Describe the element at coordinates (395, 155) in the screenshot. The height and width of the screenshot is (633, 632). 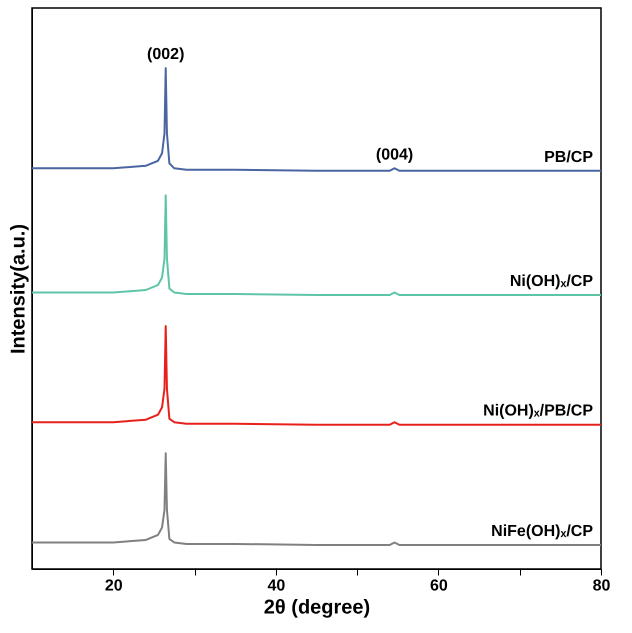
I see `annotation: (004)` at that location.